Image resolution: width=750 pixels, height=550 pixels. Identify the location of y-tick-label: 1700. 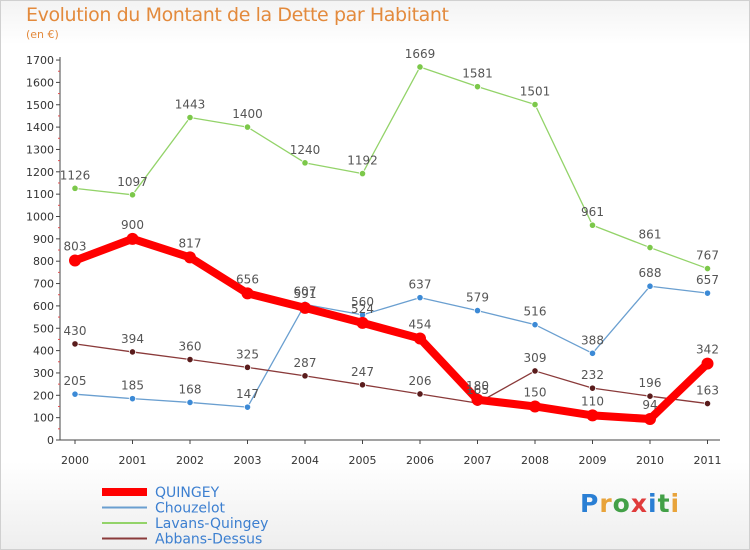
(40, 60).